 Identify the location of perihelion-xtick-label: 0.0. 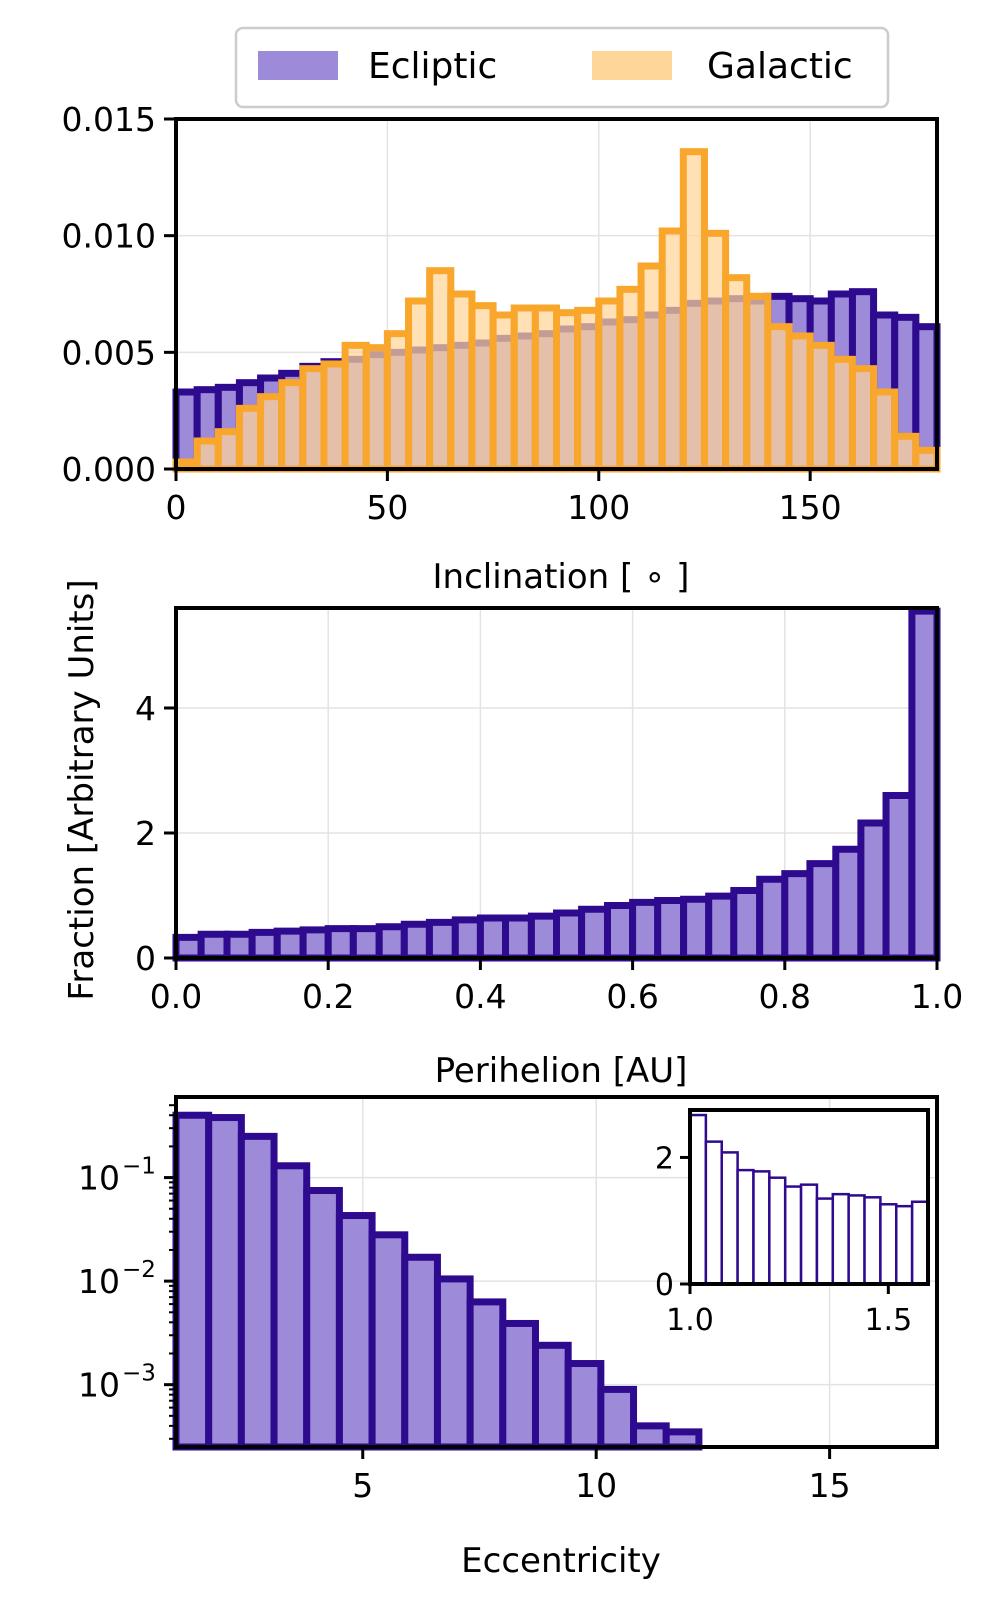
(176, 996).